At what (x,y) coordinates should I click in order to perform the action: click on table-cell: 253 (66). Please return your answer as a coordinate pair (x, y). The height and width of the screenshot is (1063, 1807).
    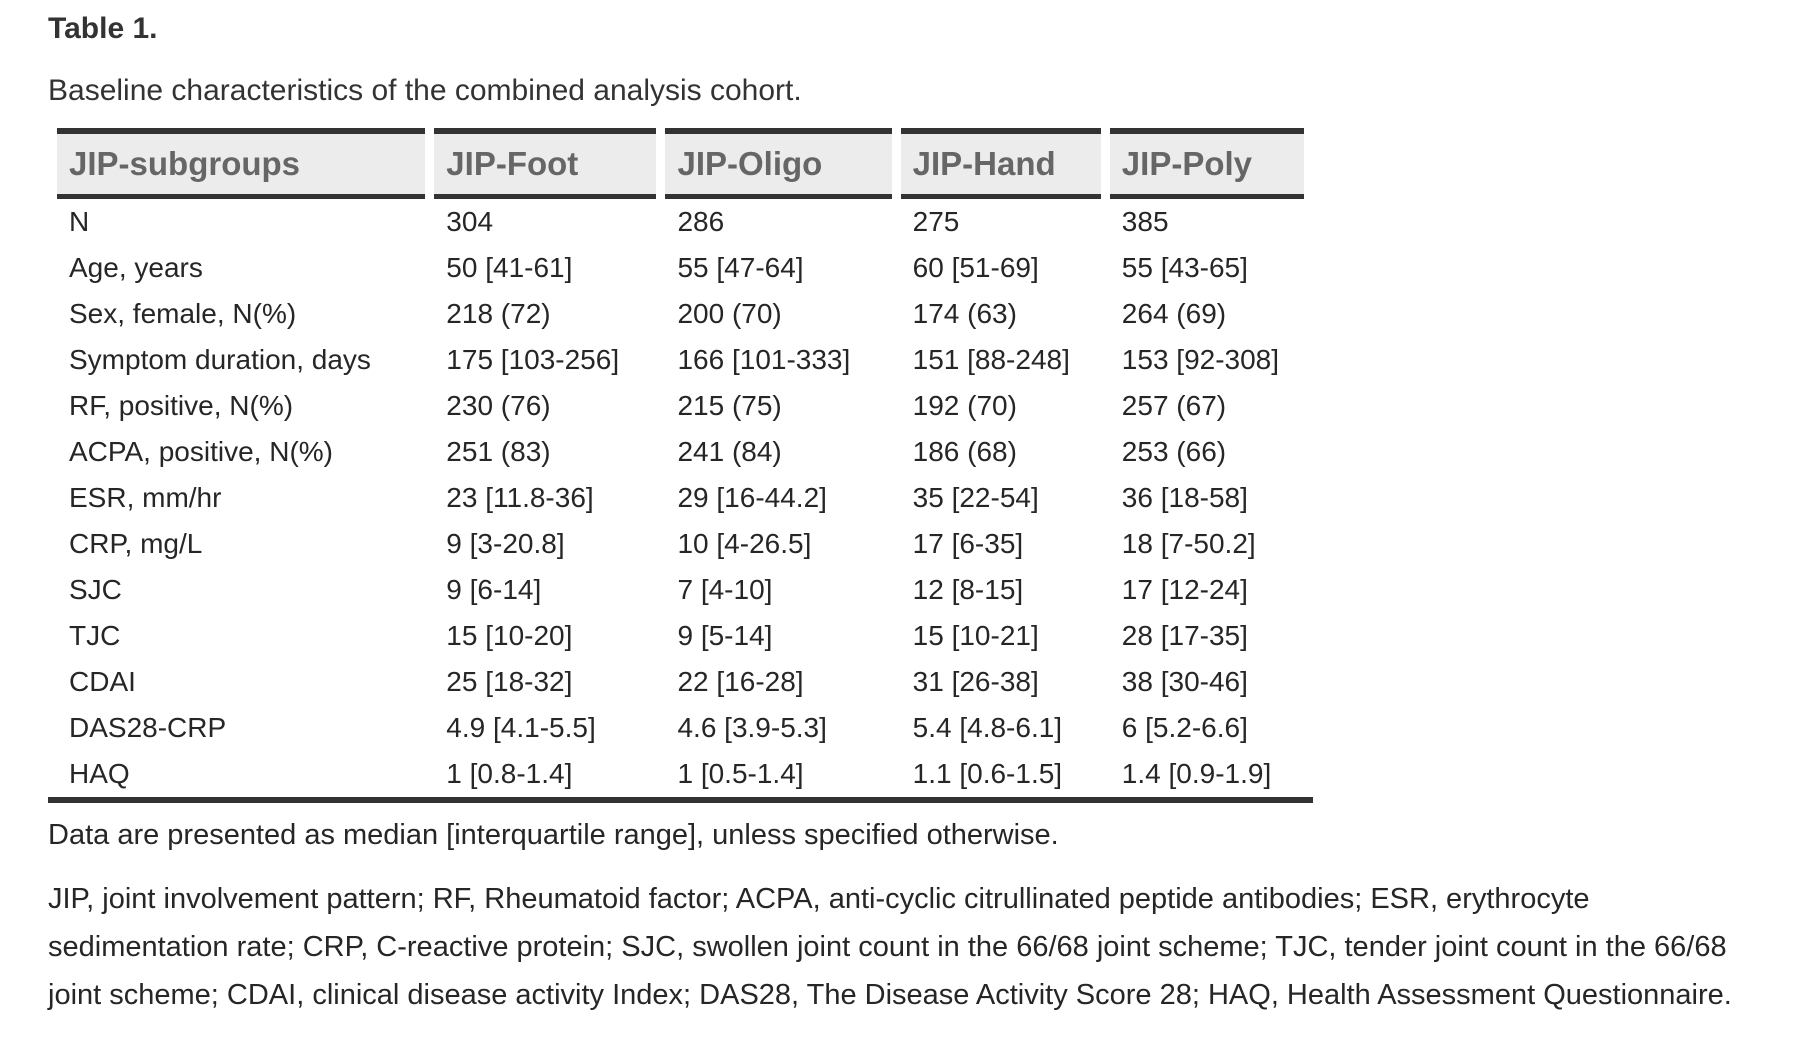
    Looking at the image, I should click on (1174, 451).